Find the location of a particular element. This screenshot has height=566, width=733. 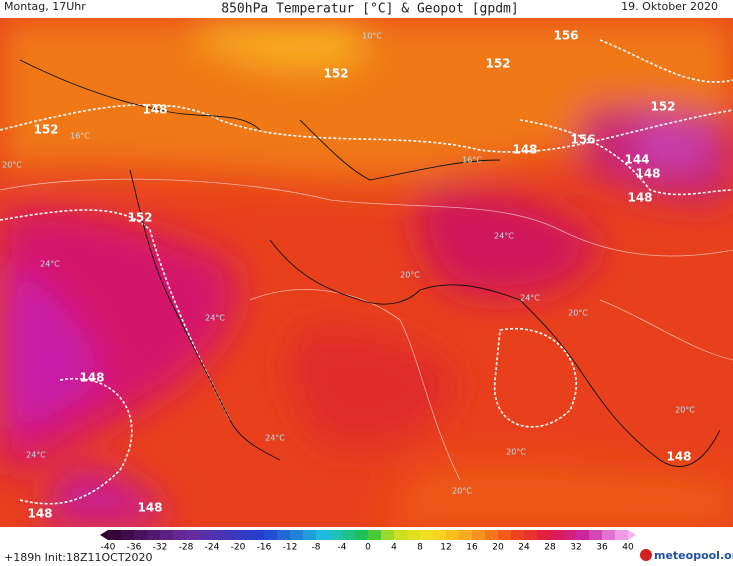

colorbar-tick-label: 12 is located at coordinates (445, 548).